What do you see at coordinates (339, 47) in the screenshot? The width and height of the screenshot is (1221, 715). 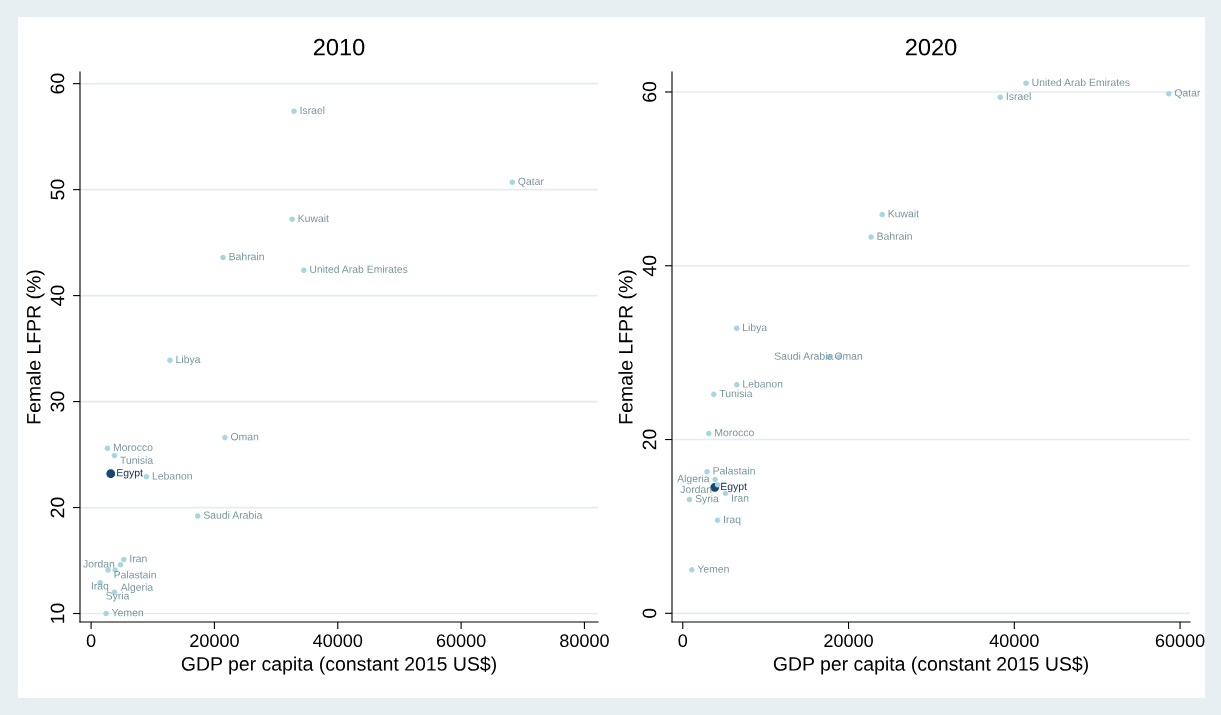 I see `chart-title: 2010` at bounding box center [339, 47].